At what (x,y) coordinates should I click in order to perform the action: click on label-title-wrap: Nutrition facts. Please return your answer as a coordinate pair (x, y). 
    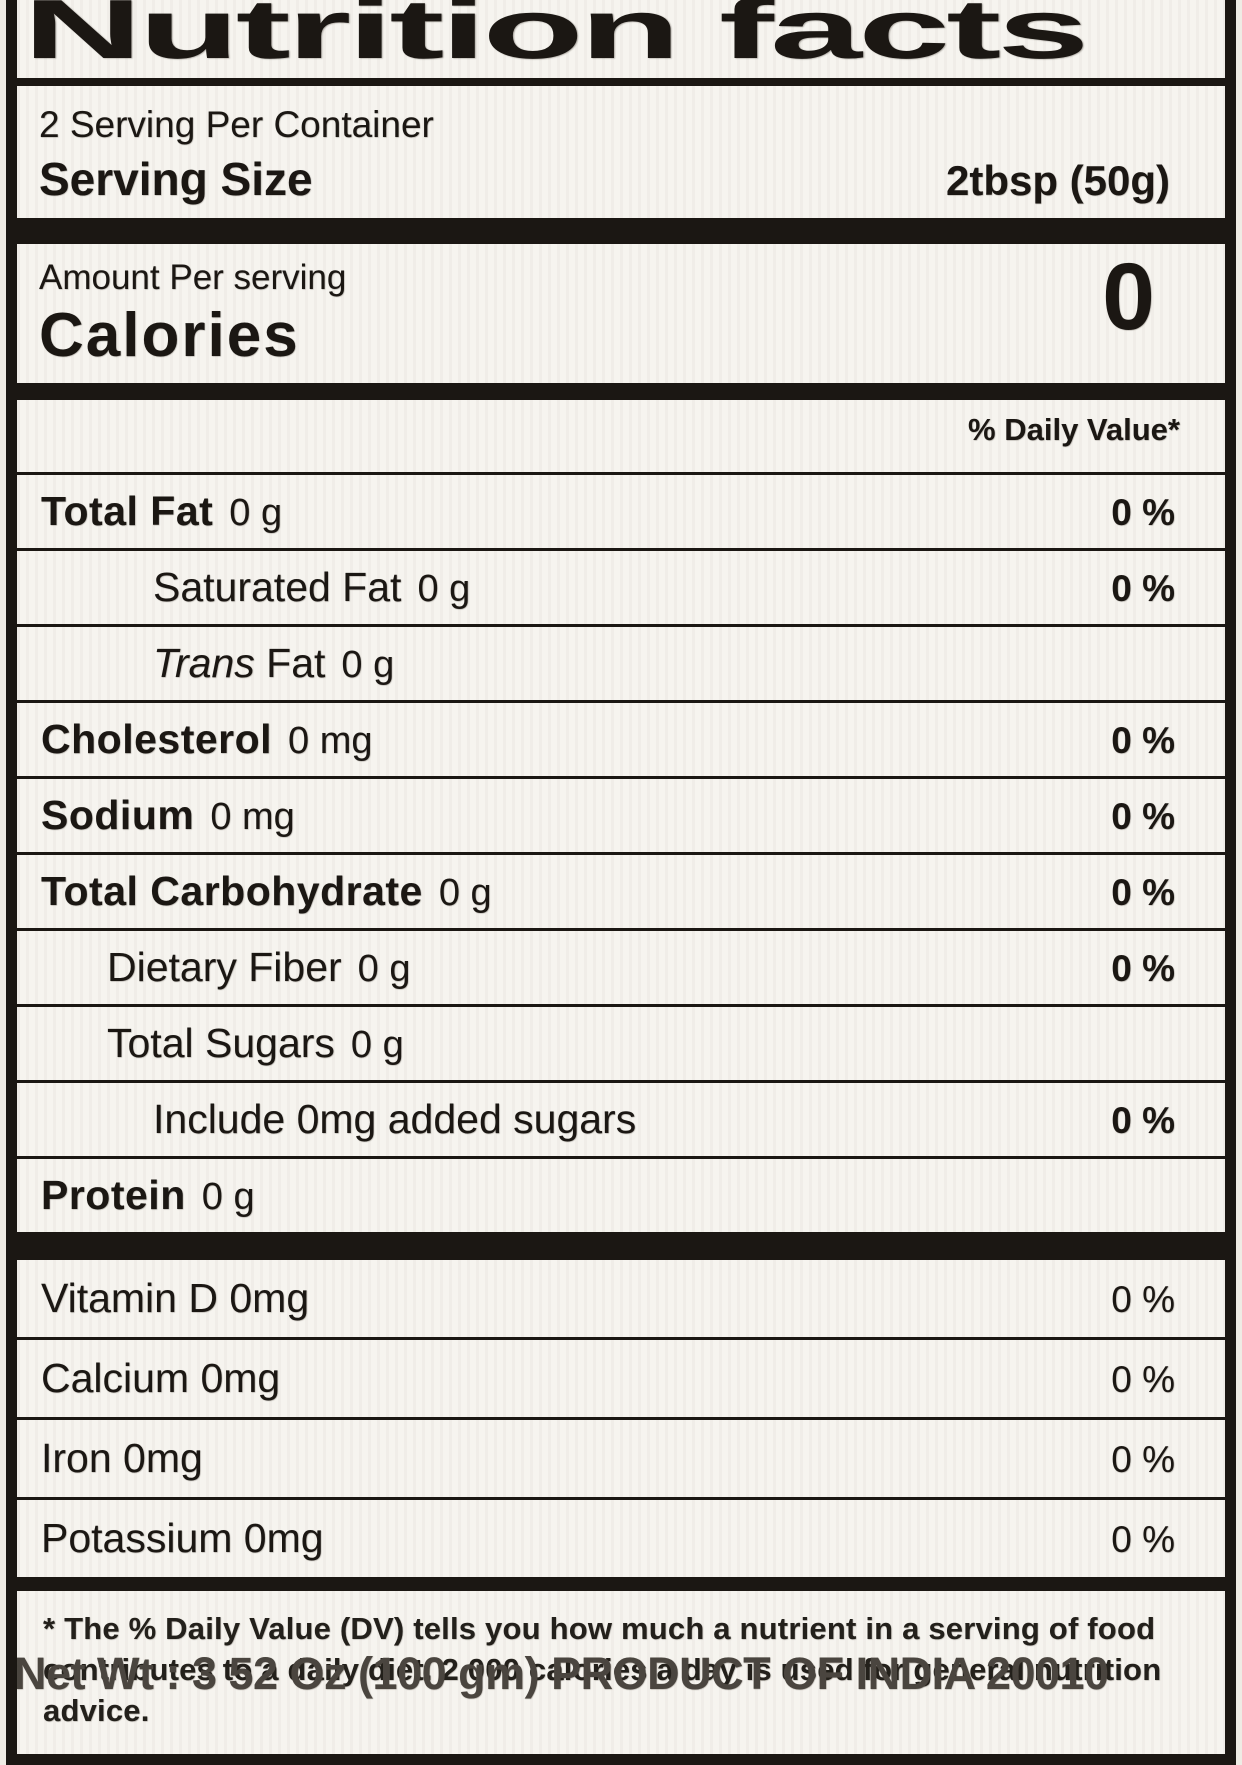
    Looking at the image, I should click on (621, 38).